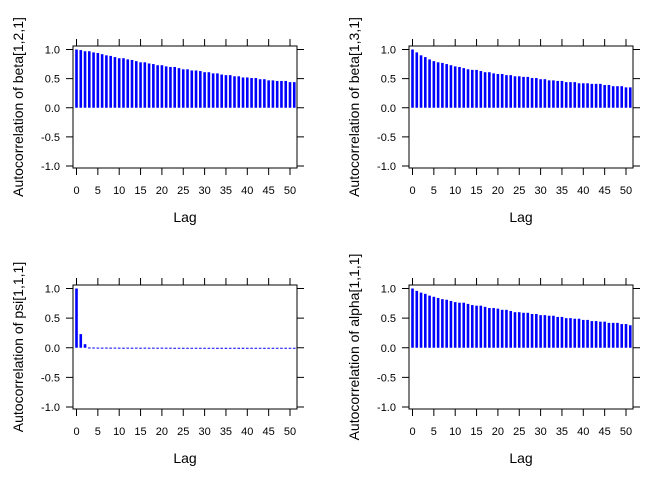  Describe the element at coordinates (520, 217) in the screenshot. I see `x-axis-label: Lag` at that location.